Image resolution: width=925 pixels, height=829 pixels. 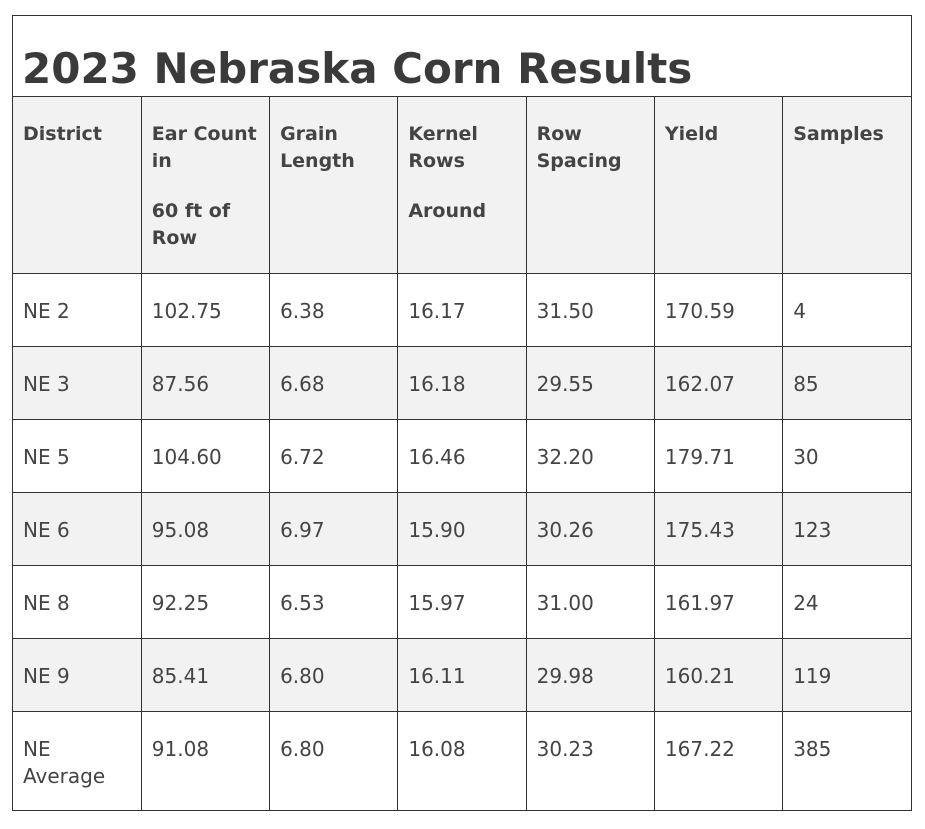 I want to click on table-row: NE 6 95.08 6.97 15.90 30.26 175.43 123, so click(x=462, y=528).